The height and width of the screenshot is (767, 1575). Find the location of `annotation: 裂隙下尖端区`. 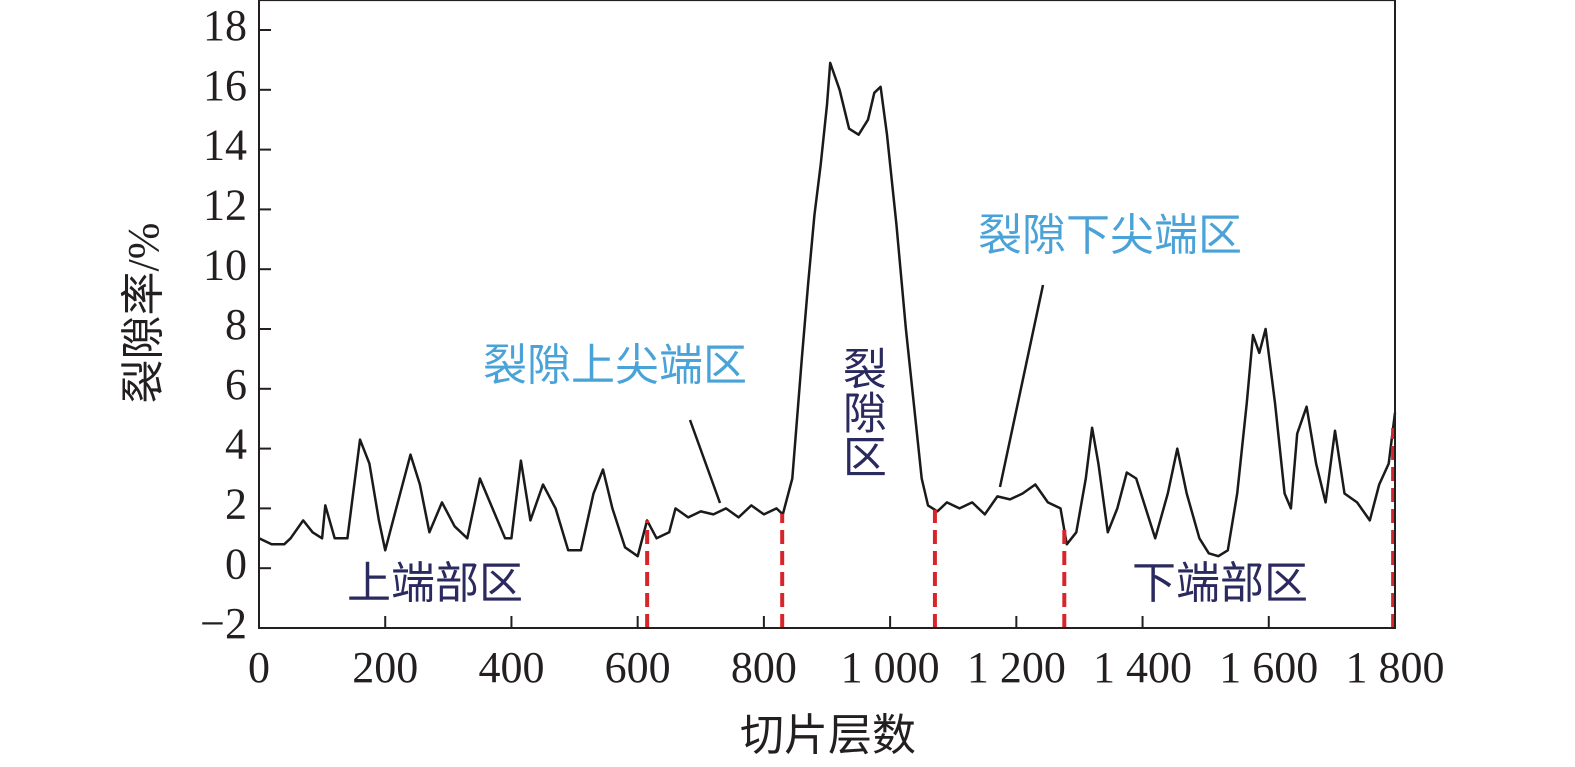

annotation: 裂隙下尖端区 is located at coordinates (1110, 235).